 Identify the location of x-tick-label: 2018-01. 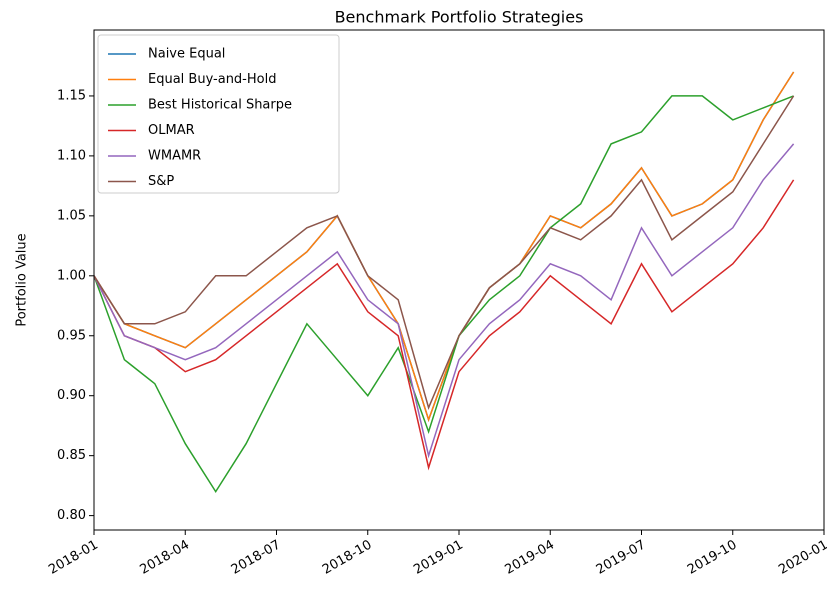
(73, 558).